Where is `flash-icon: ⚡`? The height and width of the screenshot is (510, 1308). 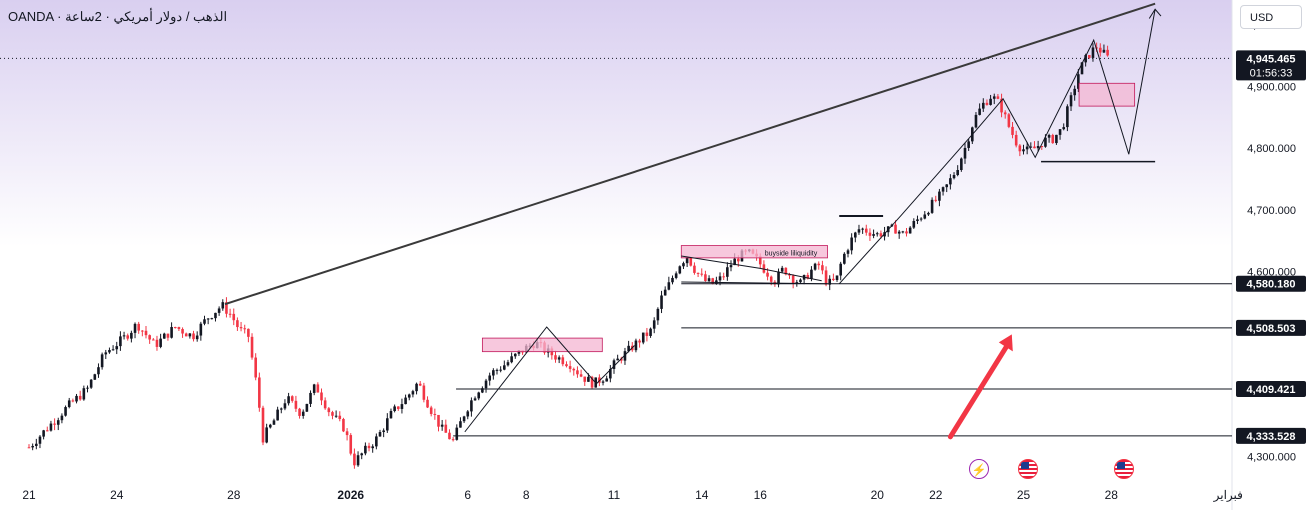
flash-icon: ⚡ is located at coordinates (979, 469).